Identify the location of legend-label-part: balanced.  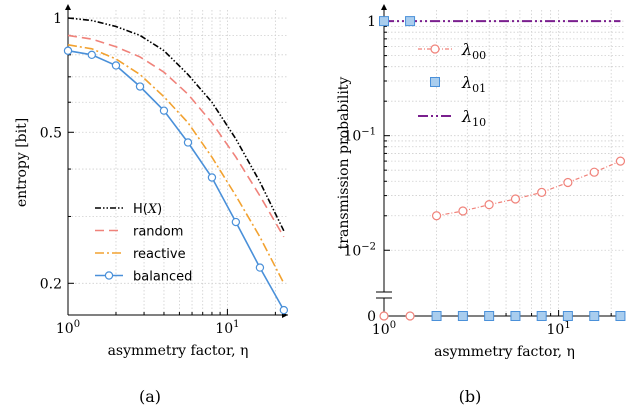
(162, 277).